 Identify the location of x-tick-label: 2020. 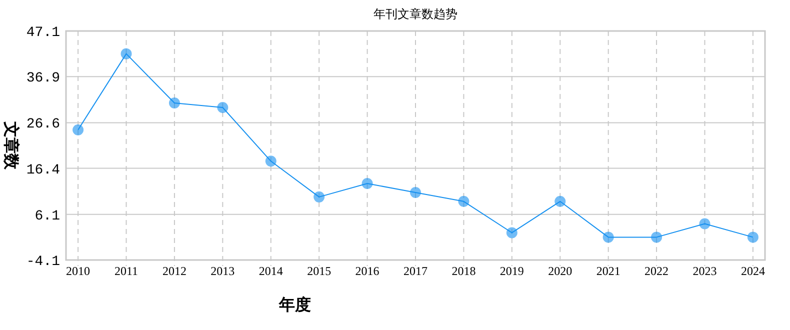
(560, 271).